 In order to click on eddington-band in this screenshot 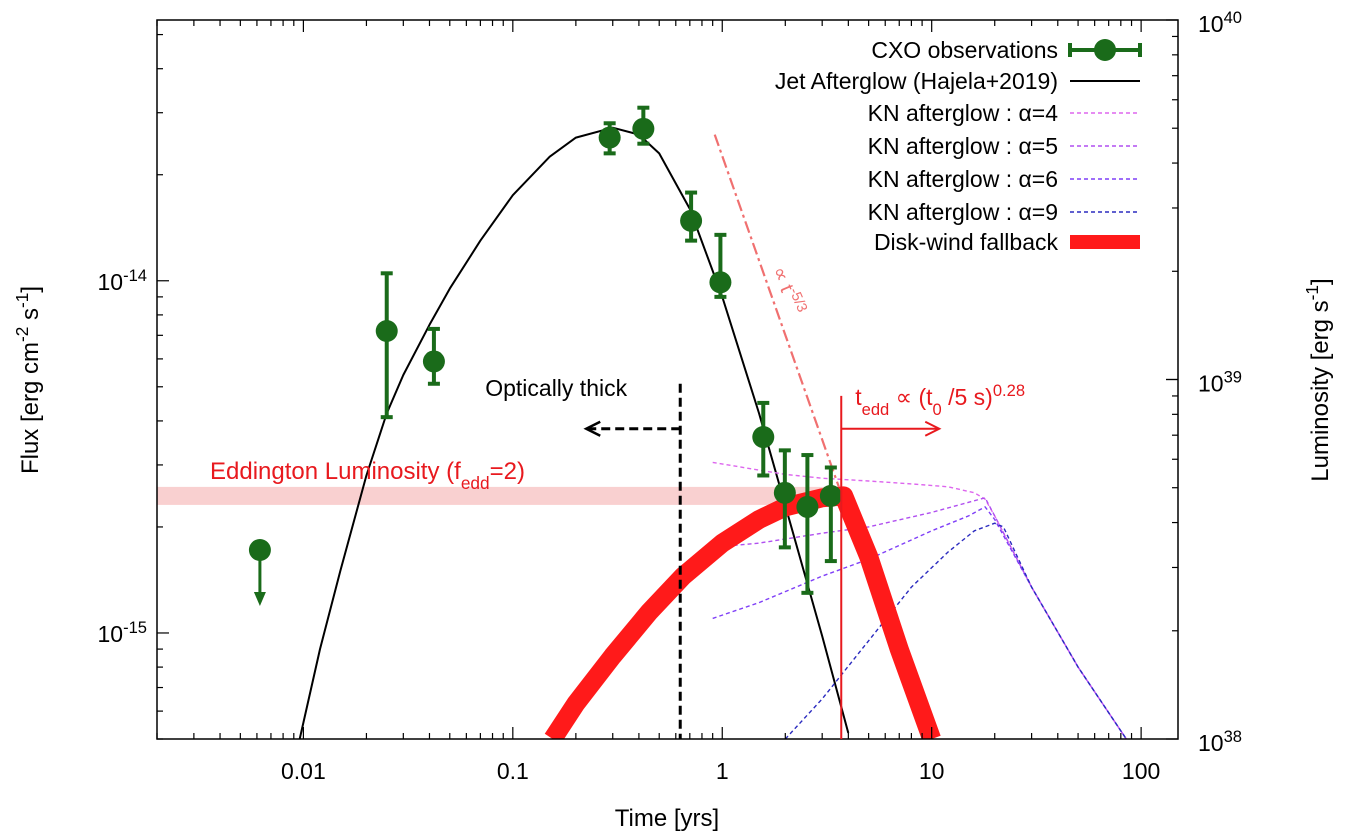, I will do `click(500, 495)`.